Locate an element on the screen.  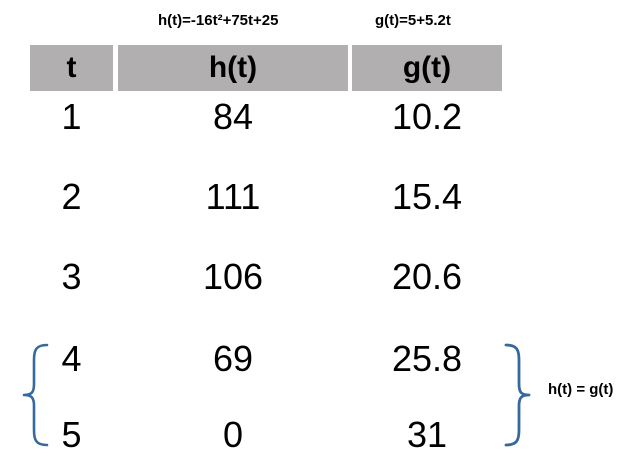
h-equals-g-label: h(t) = g(t) is located at coordinates (581, 389).